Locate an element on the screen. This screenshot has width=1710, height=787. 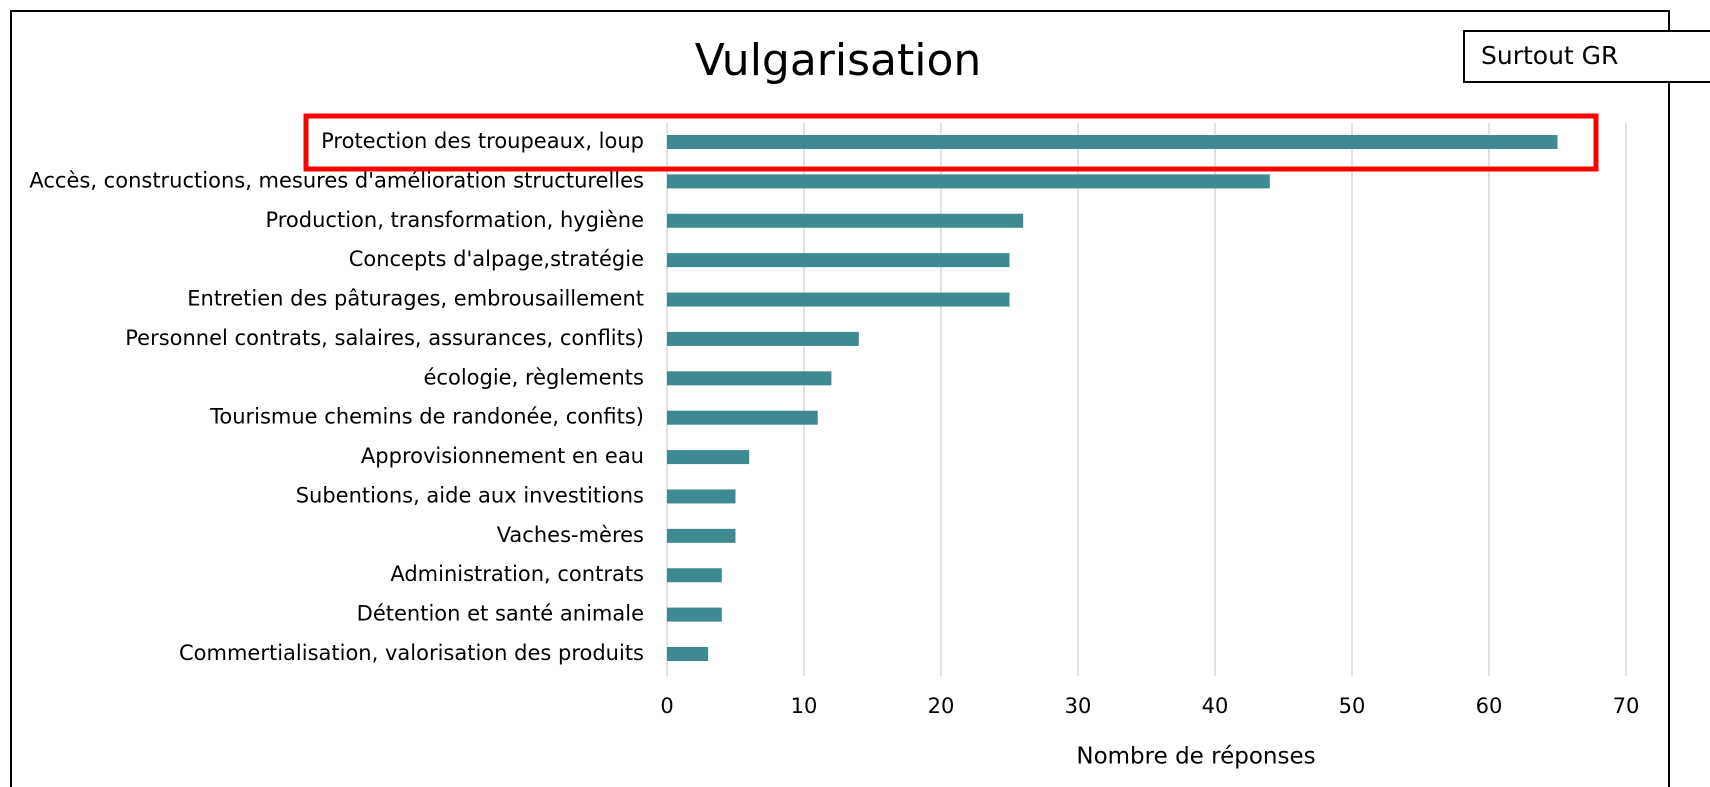
x-axis-label: Nombre de réponses is located at coordinates (1195, 757).